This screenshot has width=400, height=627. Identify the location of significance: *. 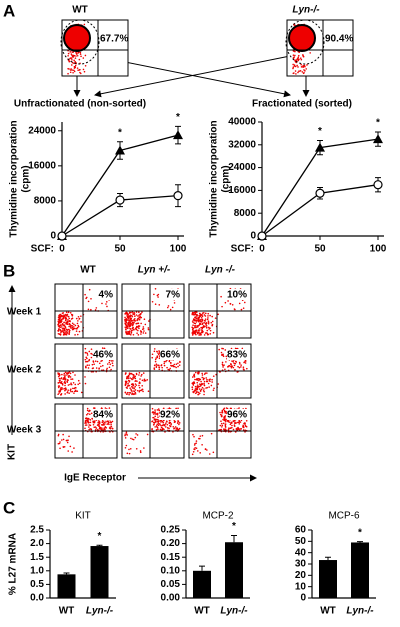
(234, 526).